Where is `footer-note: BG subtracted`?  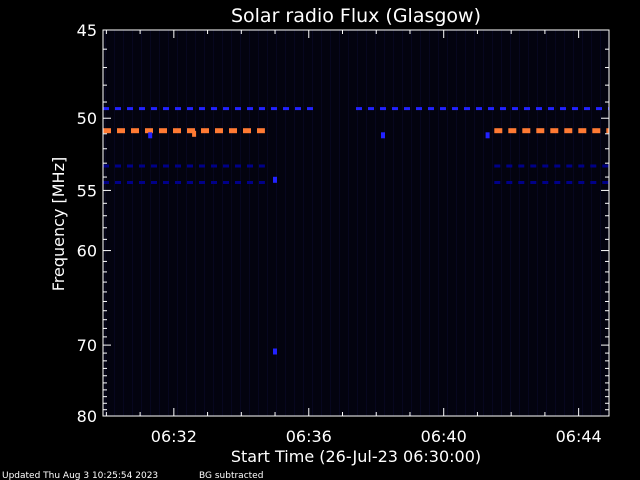
footer-note: BG subtracted is located at coordinates (231, 475).